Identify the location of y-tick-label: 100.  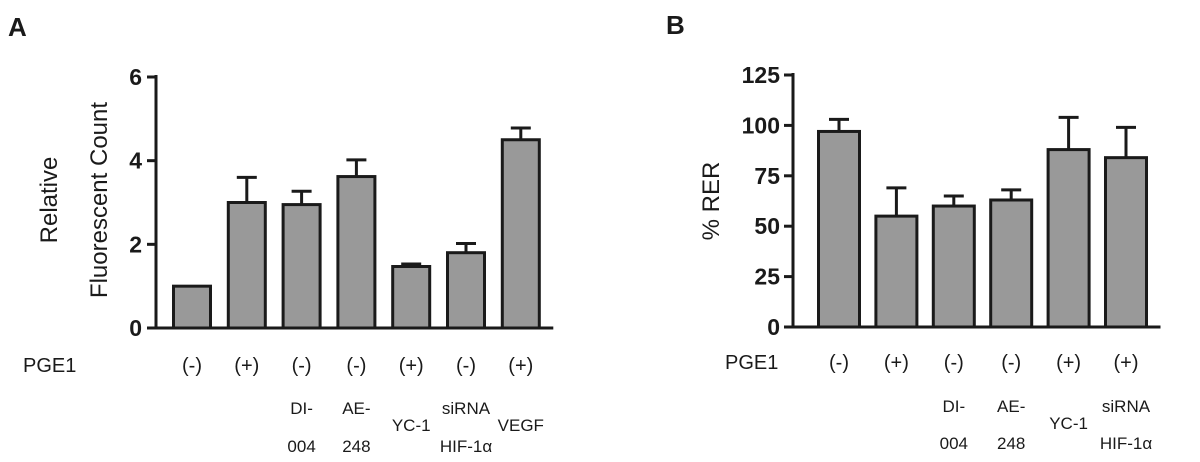
(761, 125).